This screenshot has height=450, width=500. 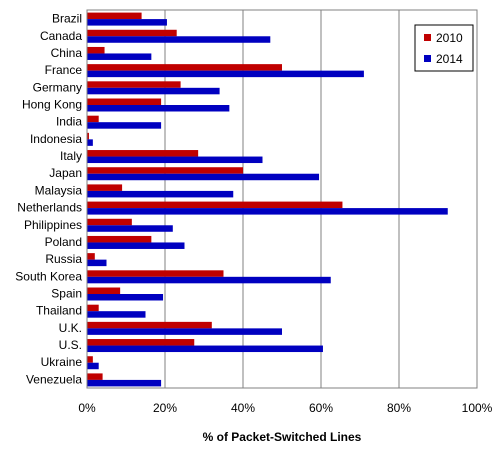 What do you see at coordinates (87, 408) in the screenshot?
I see `x-tick-label: 0%` at bounding box center [87, 408].